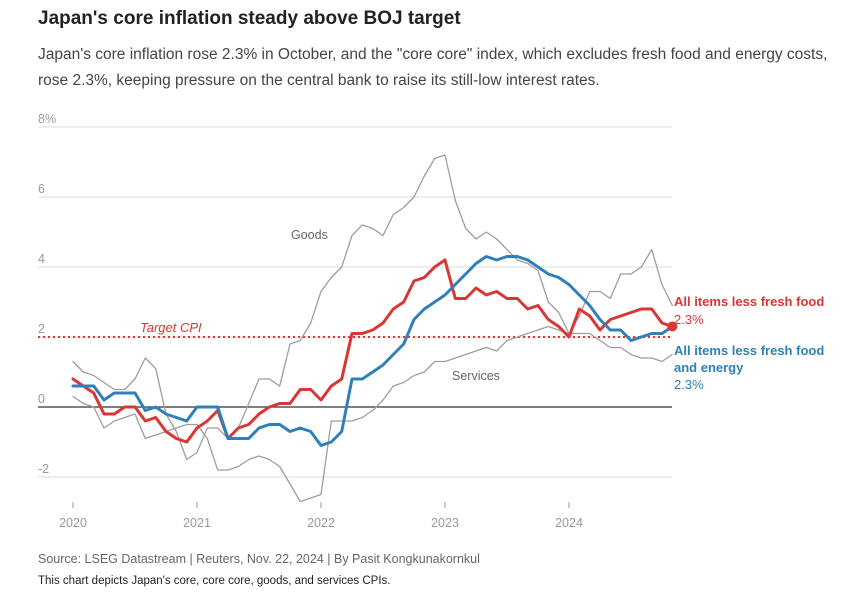 The image size is (849, 596). I want to click on x-tick-label: 2023, so click(445, 523).